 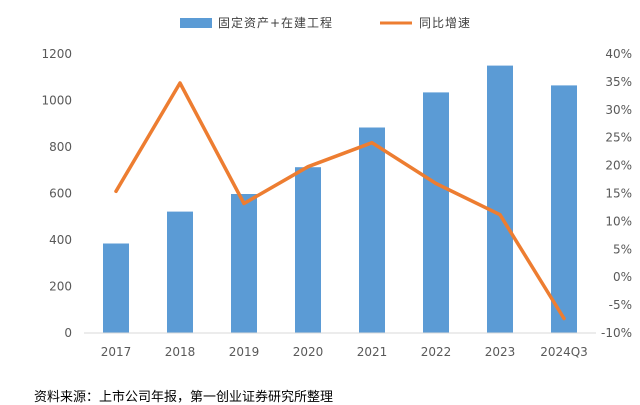 I want to click on bar-2022, so click(x=436, y=213).